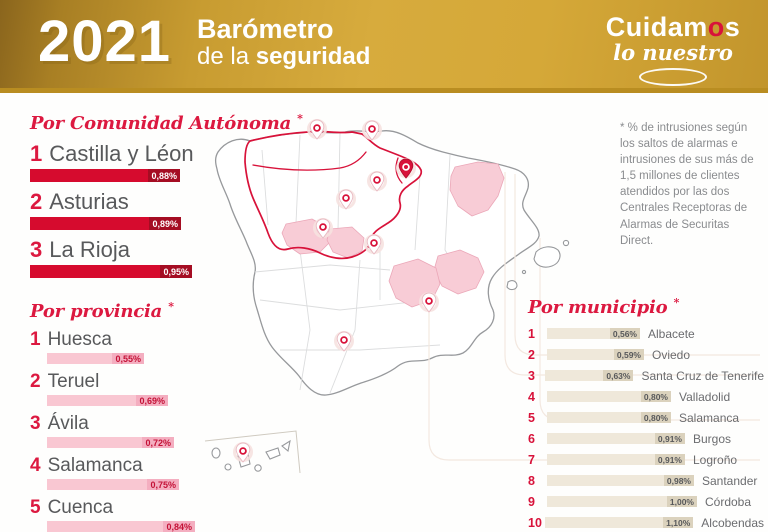 The image size is (768, 532). I want to click on map-pin-oviedo, so click(317, 129).